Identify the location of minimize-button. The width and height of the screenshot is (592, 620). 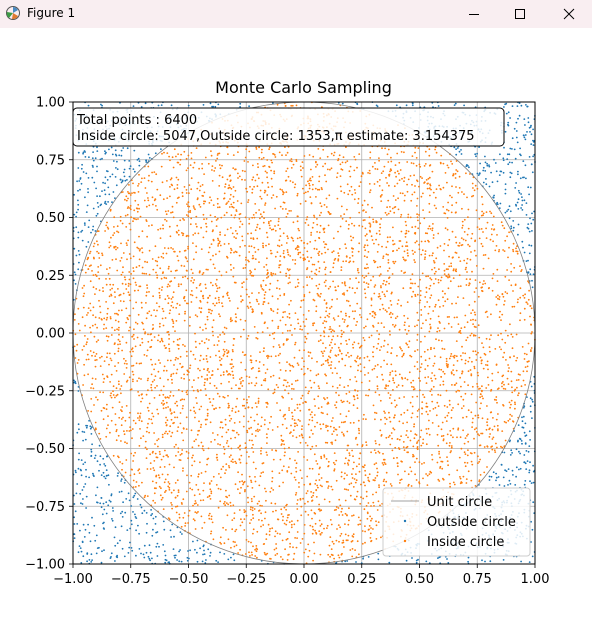
(474, 14).